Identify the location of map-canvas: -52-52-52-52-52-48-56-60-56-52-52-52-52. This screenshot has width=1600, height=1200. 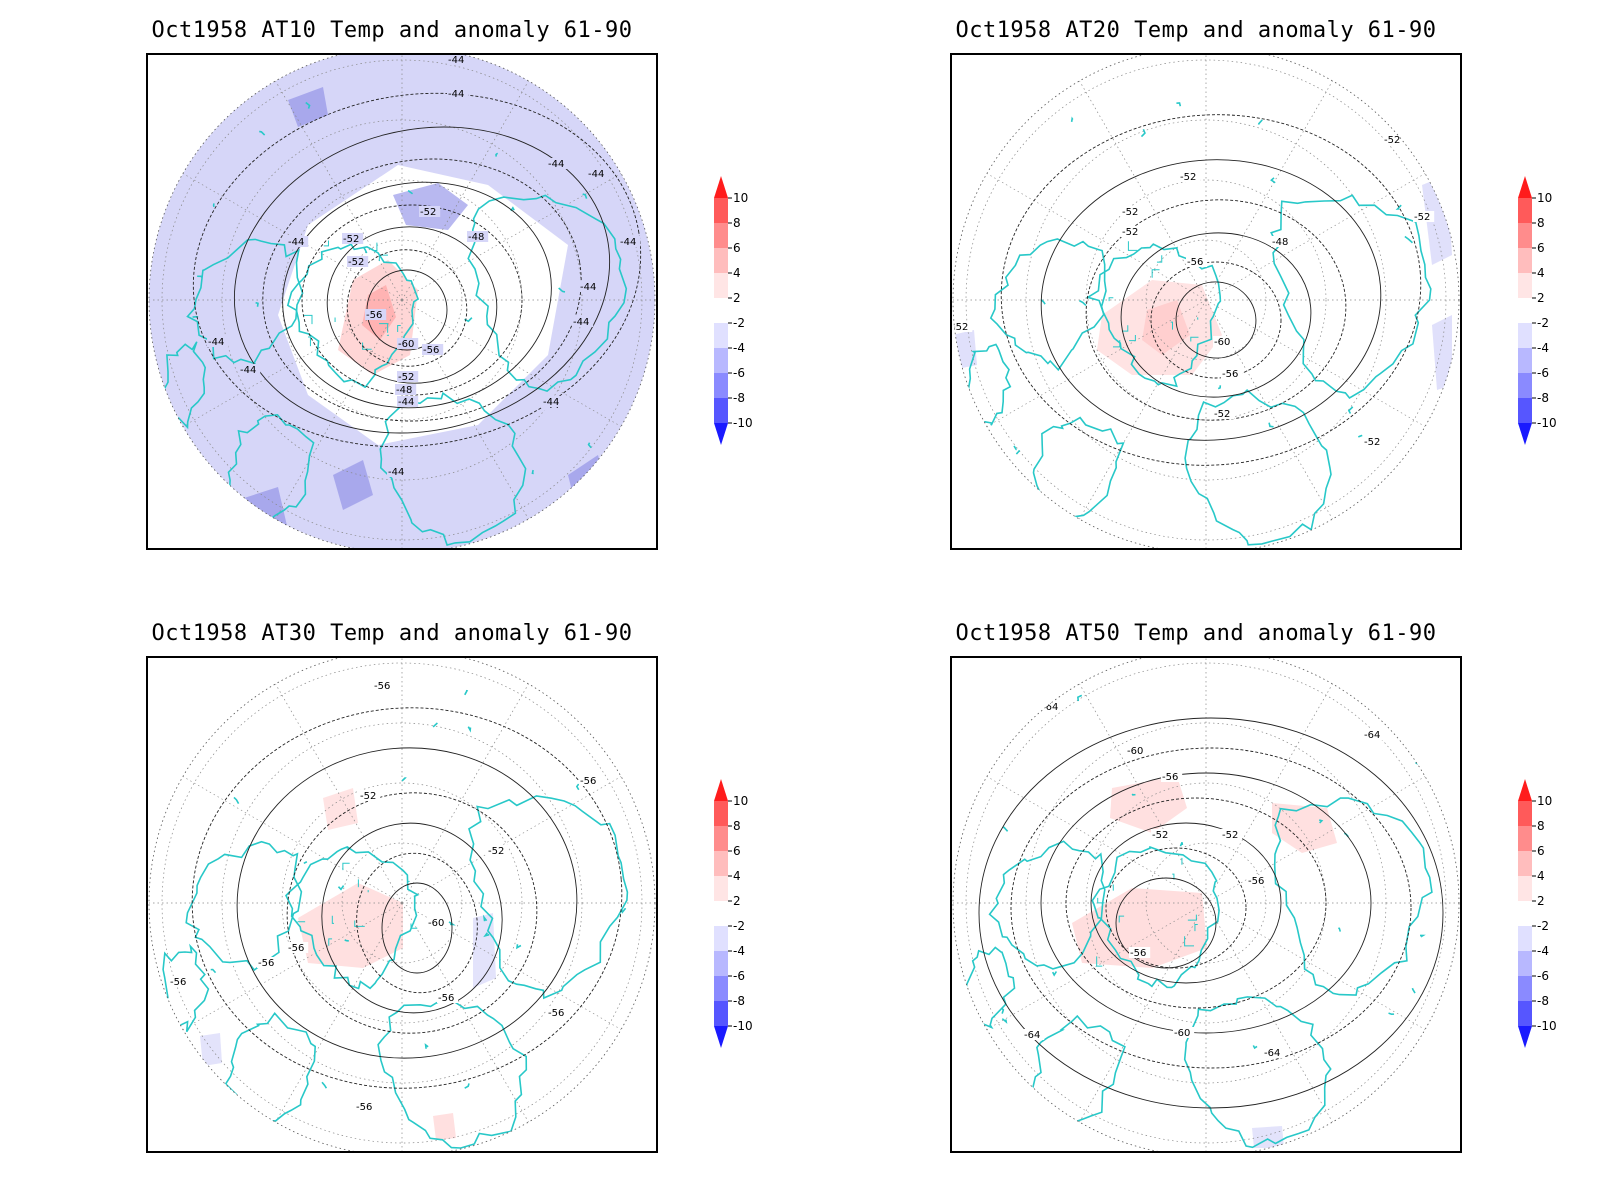
(1206, 301).